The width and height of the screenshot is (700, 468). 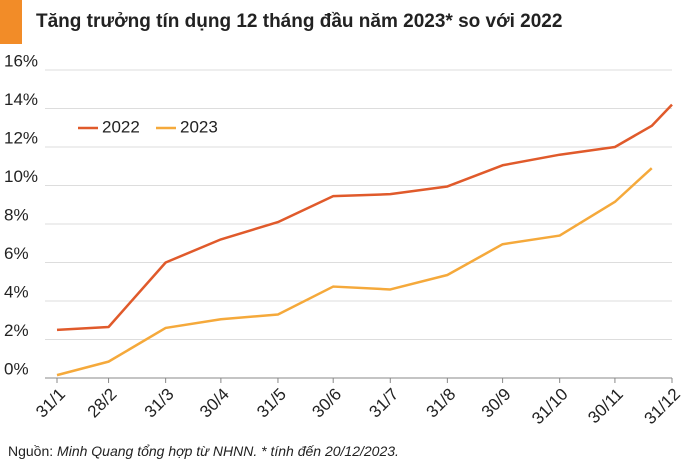 What do you see at coordinates (21, 176) in the screenshot?
I see `y-tick-label: 10%` at bounding box center [21, 176].